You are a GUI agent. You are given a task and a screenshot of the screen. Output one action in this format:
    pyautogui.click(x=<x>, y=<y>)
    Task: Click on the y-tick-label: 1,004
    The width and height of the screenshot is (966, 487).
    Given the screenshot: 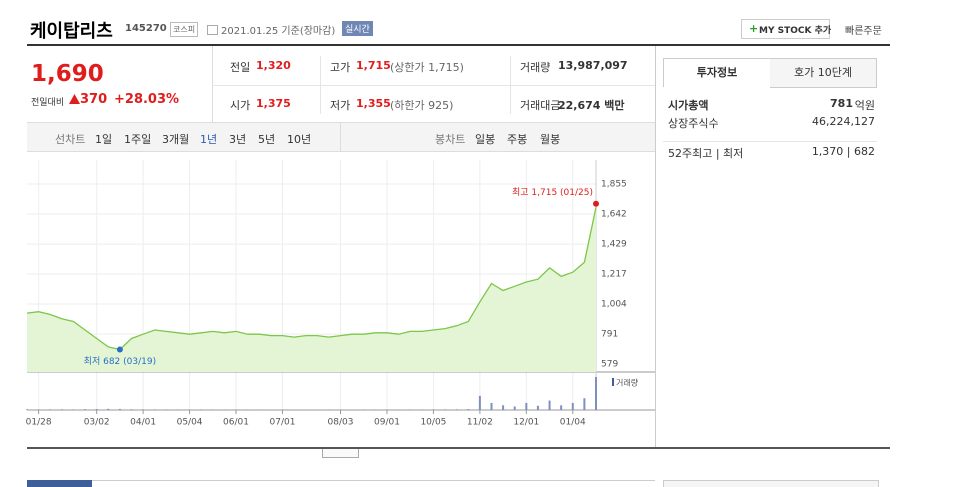 What is the action you would take?
    pyautogui.click(x=614, y=305)
    